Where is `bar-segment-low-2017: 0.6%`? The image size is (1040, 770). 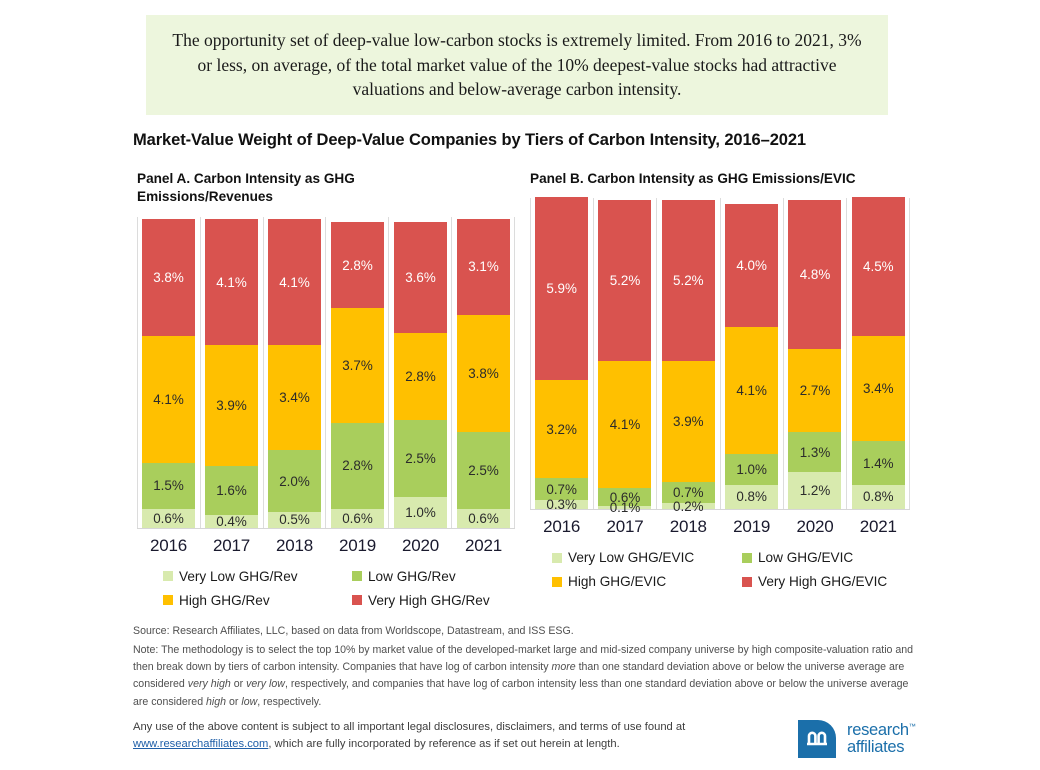
bar-segment-low-2017: 0.6% is located at coordinates (625, 497).